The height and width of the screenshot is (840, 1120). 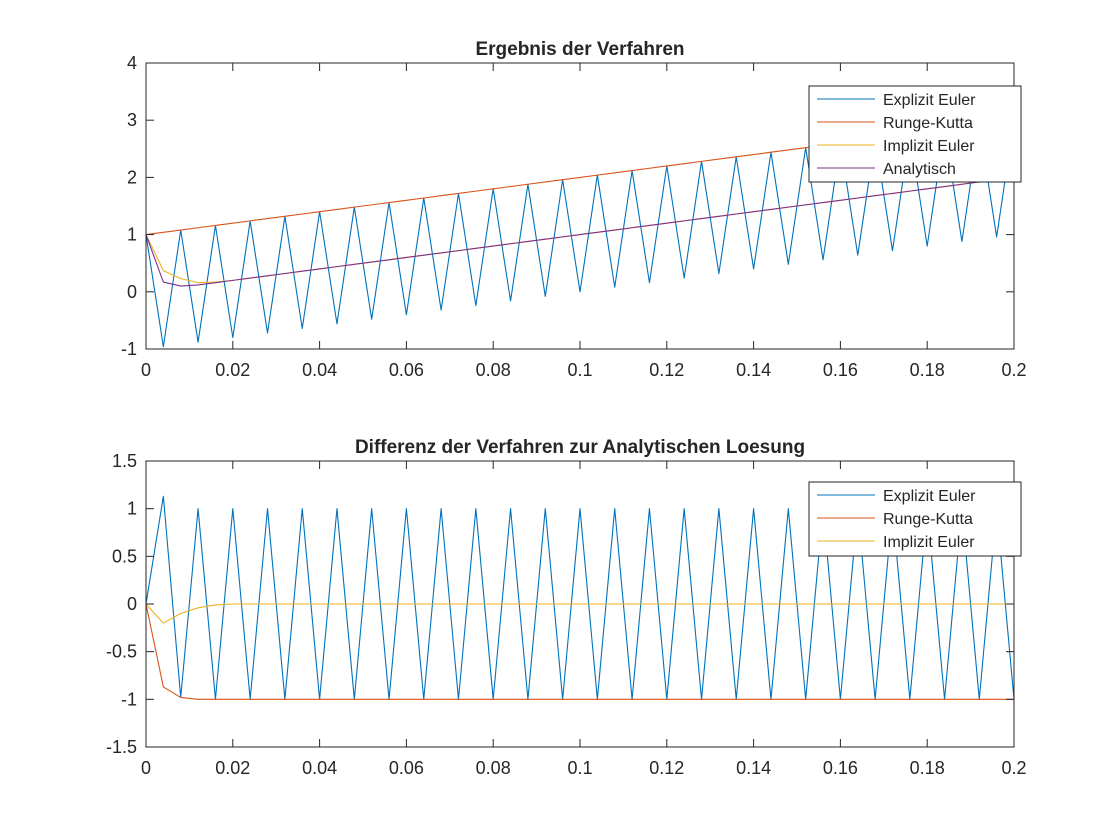 I want to click on y-tick-label: 2, so click(x=132, y=177).